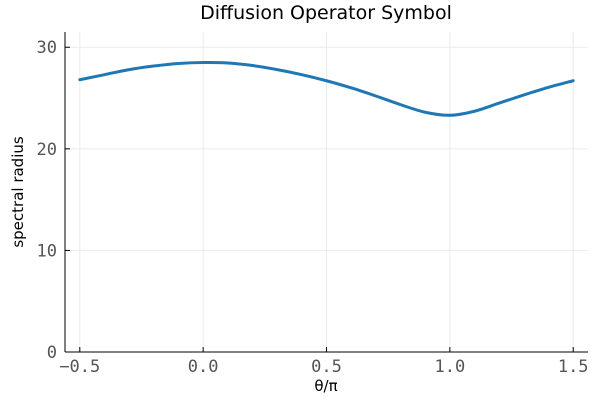 The height and width of the screenshot is (400, 600). I want to click on x-tick-label: 1.0, so click(449, 367).